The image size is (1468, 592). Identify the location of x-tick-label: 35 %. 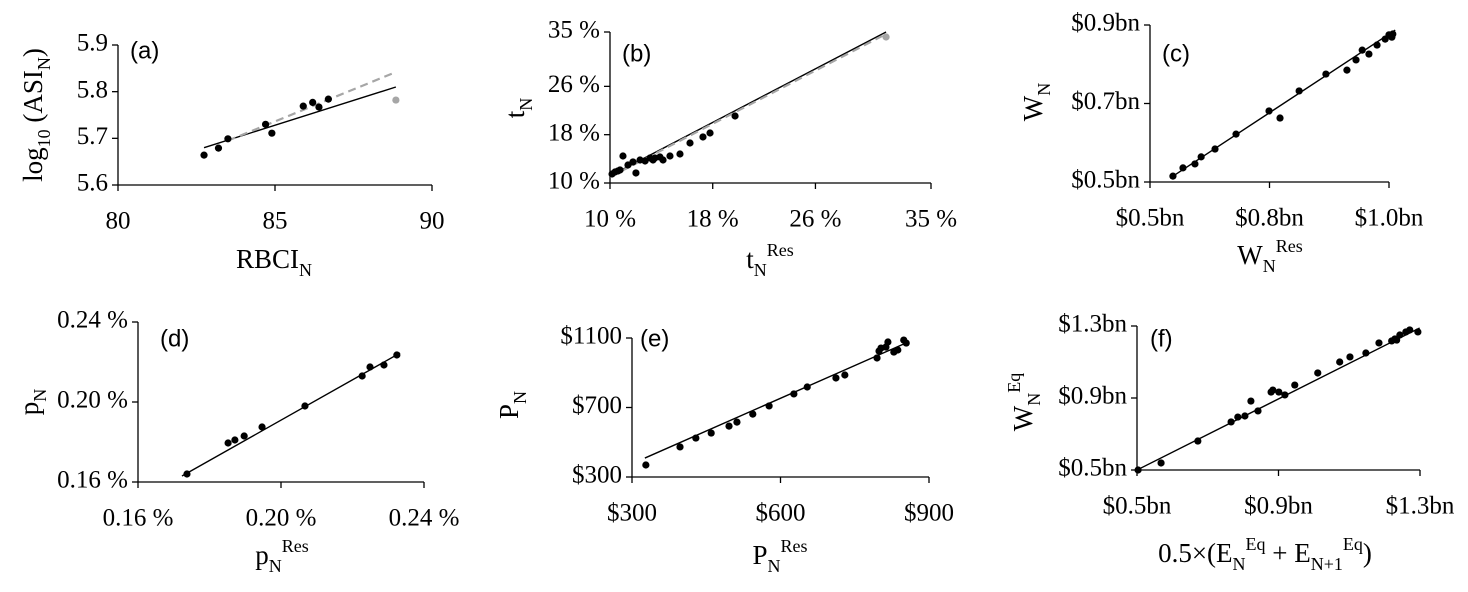
(931, 219).